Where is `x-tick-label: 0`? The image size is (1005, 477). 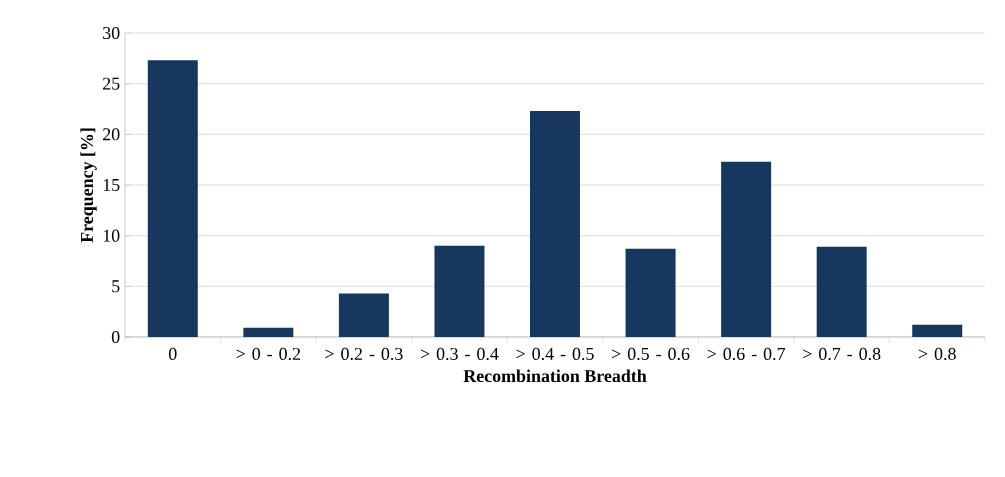
x-tick-label: 0 is located at coordinates (172, 353).